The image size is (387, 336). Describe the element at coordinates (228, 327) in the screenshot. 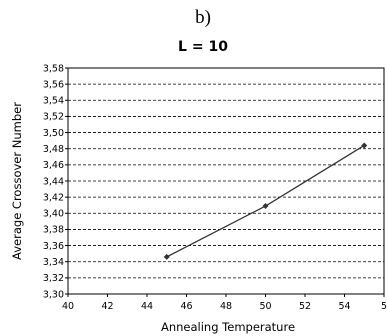

I see `x-axis-label: Annealing Temperature` at that location.